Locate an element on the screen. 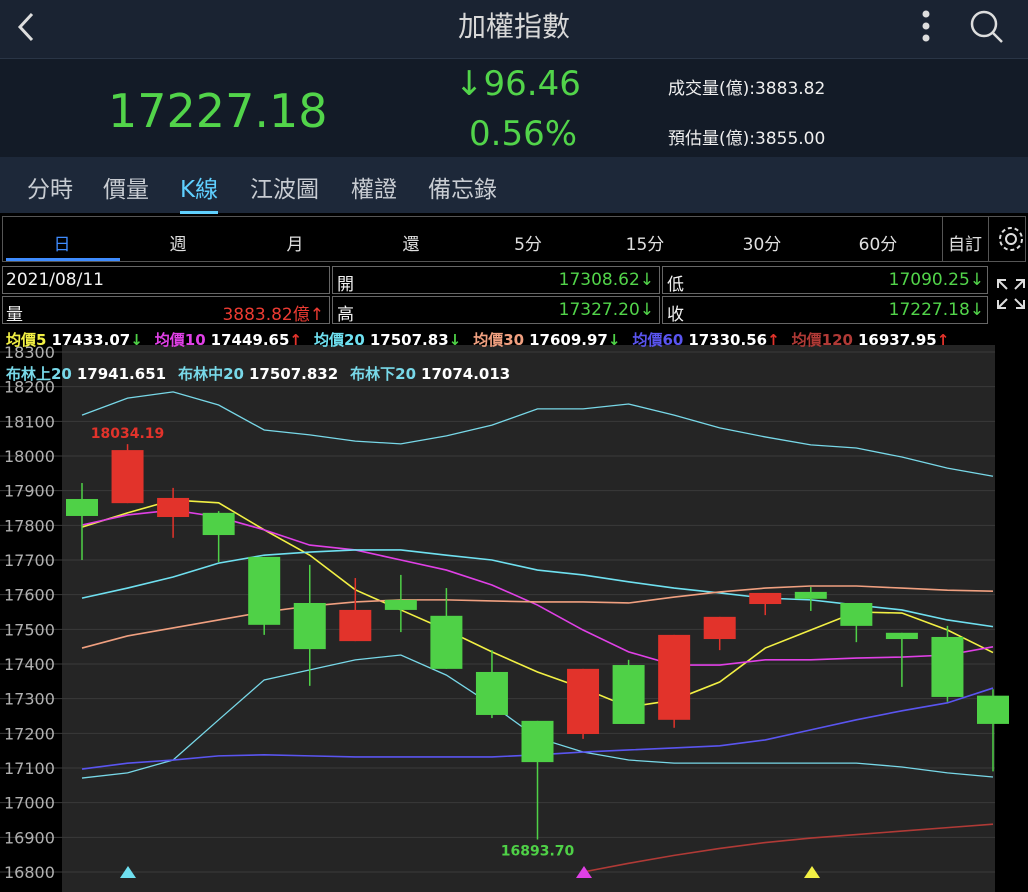 The image size is (1028, 892). y-tick-label: 17100 is located at coordinates (29, 768).